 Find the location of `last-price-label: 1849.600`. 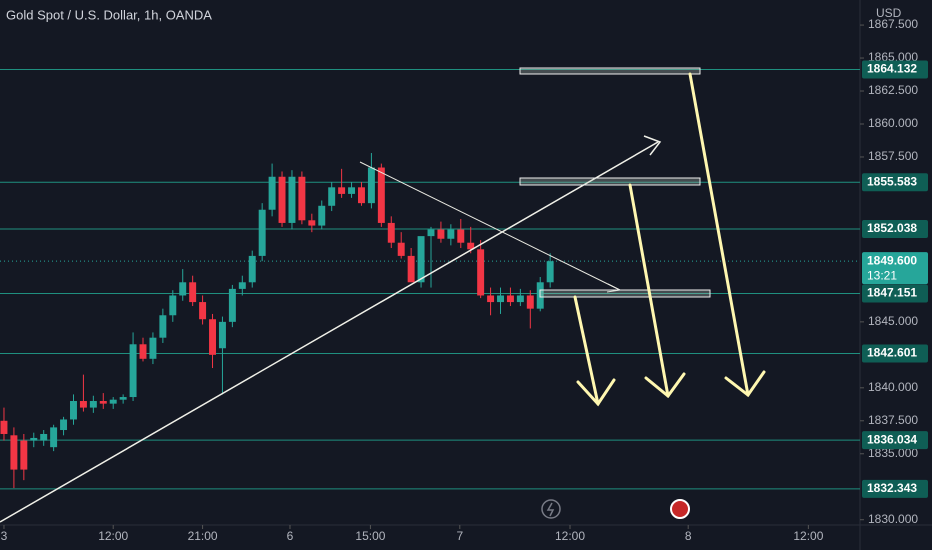

last-price-label: 1849.600 is located at coordinates (892, 260).